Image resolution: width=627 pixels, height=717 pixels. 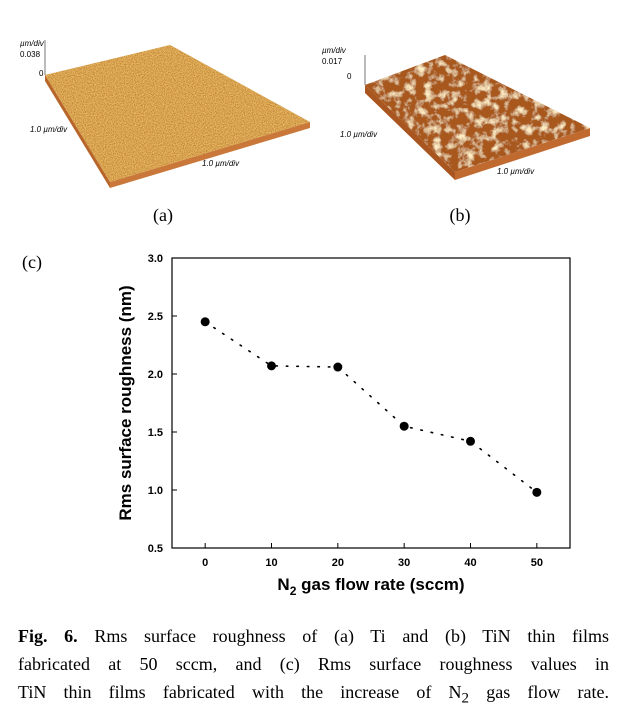 What do you see at coordinates (125, 402) in the screenshot?
I see `y-axis-label: Rms surface roughness (nm)` at bounding box center [125, 402].